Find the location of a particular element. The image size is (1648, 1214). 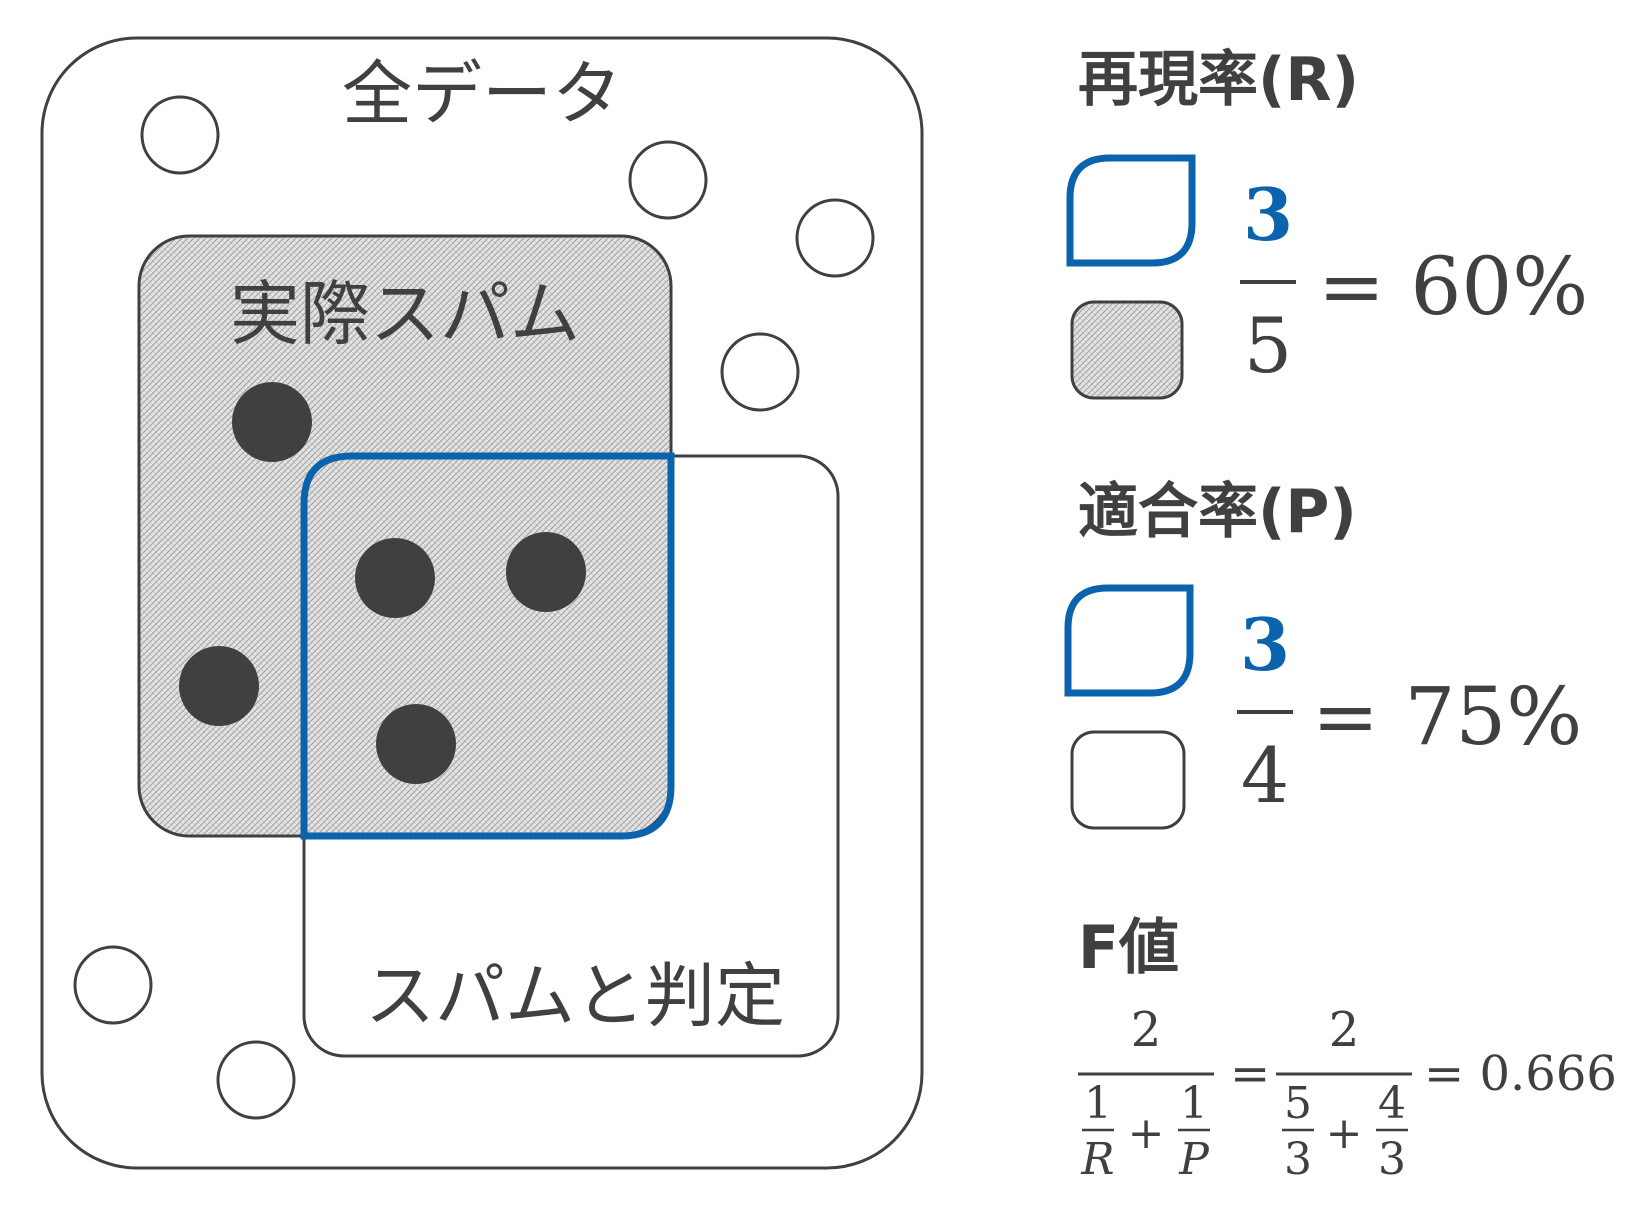

fscore-title: F値 is located at coordinates (1128, 948).